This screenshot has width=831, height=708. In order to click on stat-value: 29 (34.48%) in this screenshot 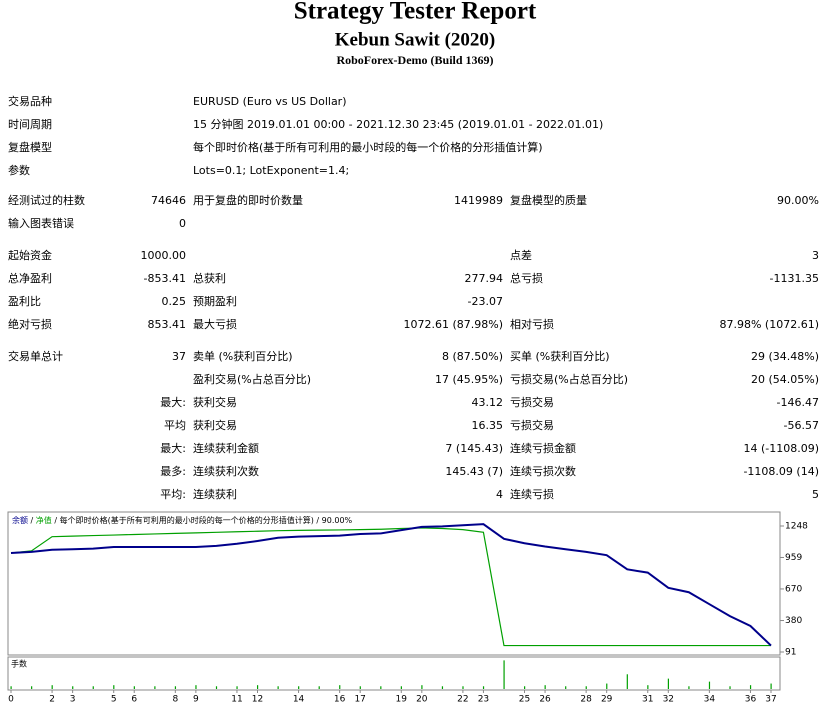, I will do `click(785, 356)`.